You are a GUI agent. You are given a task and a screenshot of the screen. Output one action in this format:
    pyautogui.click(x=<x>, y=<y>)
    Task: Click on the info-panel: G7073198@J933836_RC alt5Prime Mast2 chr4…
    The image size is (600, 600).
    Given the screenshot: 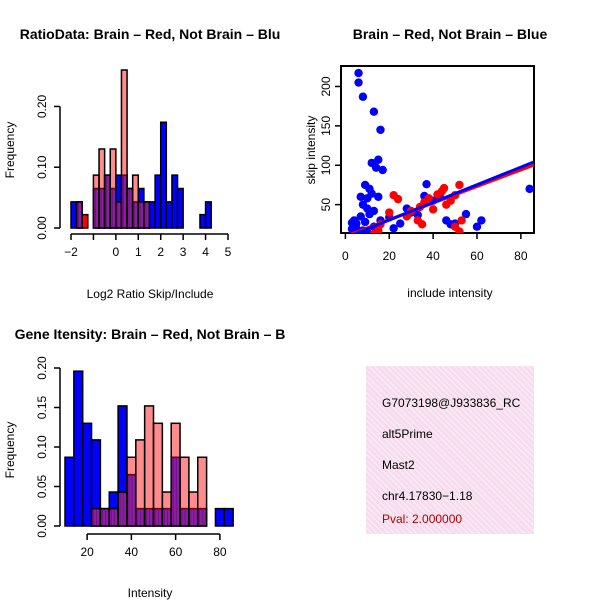 What is the action you would take?
    pyautogui.click(x=450, y=450)
    